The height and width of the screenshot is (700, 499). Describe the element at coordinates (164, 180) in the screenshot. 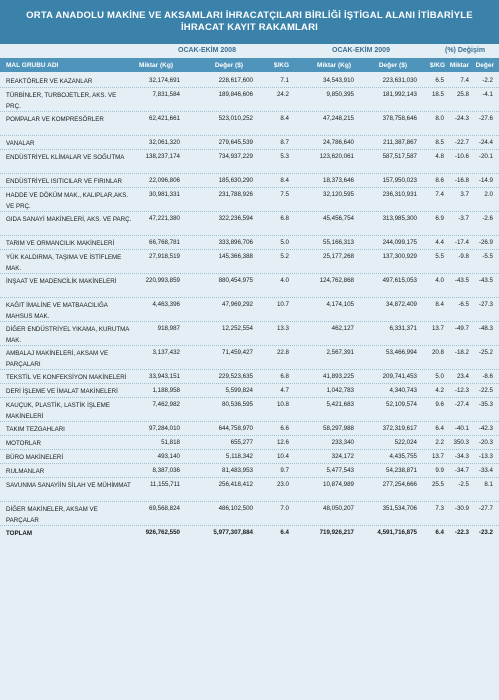

I see `table-cell-qty-2008: 22,096,806` at that location.